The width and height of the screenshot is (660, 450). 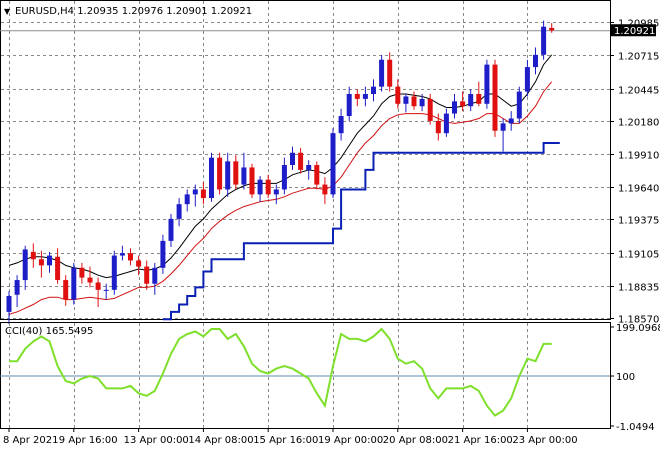 I want to click on collapse-triangle-icon: ▼, so click(x=7, y=11).